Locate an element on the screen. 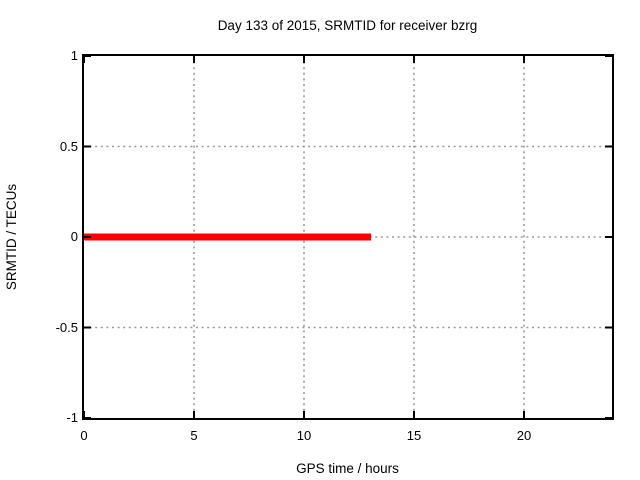 Image resolution: width=640 pixels, height=480 pixels. x-axis-label: GPS time / hours is located at coordinates (347, 468).